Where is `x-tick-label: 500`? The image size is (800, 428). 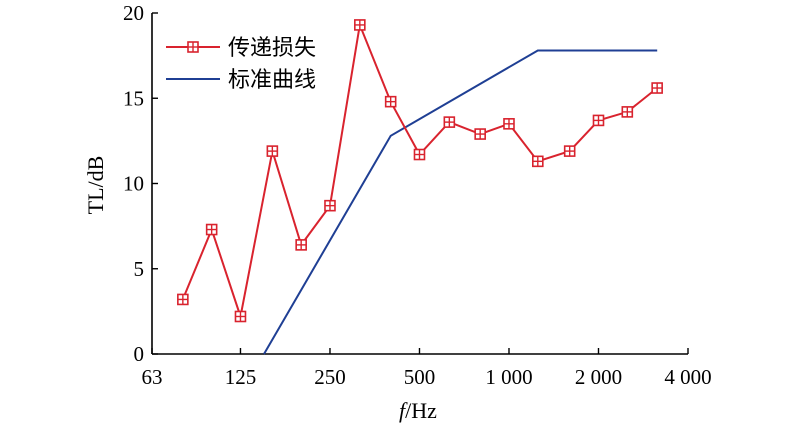
x-tick-label: 500 is located at coordinates (420, 377).